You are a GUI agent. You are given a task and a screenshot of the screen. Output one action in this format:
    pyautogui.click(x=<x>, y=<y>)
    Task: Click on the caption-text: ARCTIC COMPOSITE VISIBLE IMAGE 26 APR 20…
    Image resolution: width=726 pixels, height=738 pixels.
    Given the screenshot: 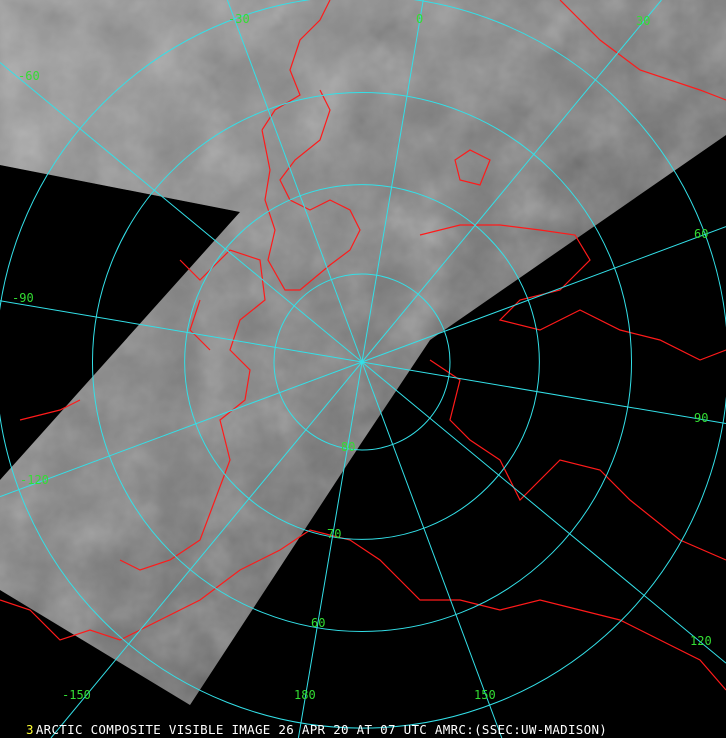 What is the action you would take?
    pyautogui.click(x=321, y=729)
    